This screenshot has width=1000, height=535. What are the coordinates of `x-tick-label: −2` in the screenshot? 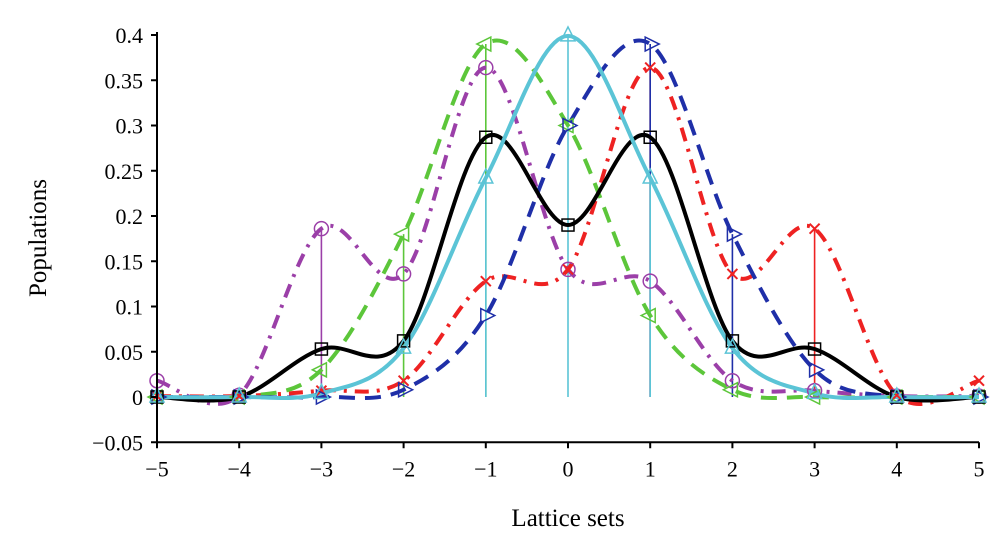 It's located at (403, 468).